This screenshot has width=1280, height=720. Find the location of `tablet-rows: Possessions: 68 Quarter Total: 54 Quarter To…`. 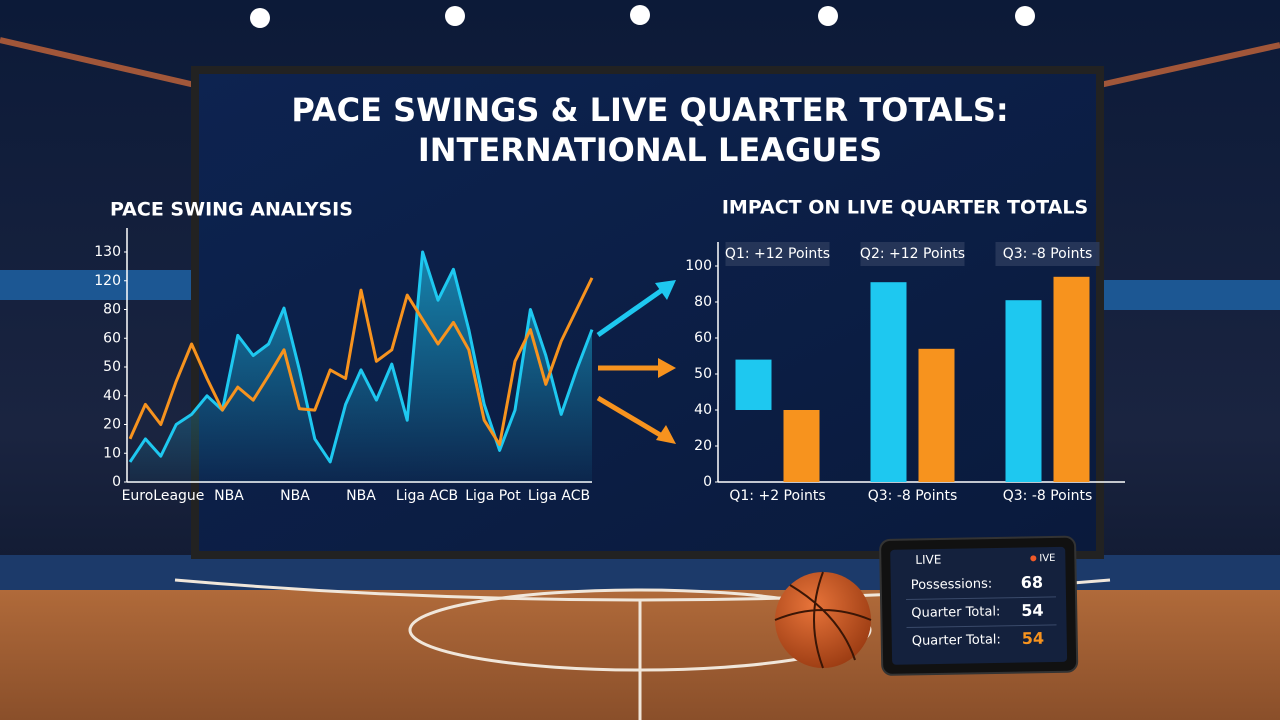

tablet-rows: Possessions: 68 Quarter Total: 54 Quarter To… is located at coordinates (981, 611).